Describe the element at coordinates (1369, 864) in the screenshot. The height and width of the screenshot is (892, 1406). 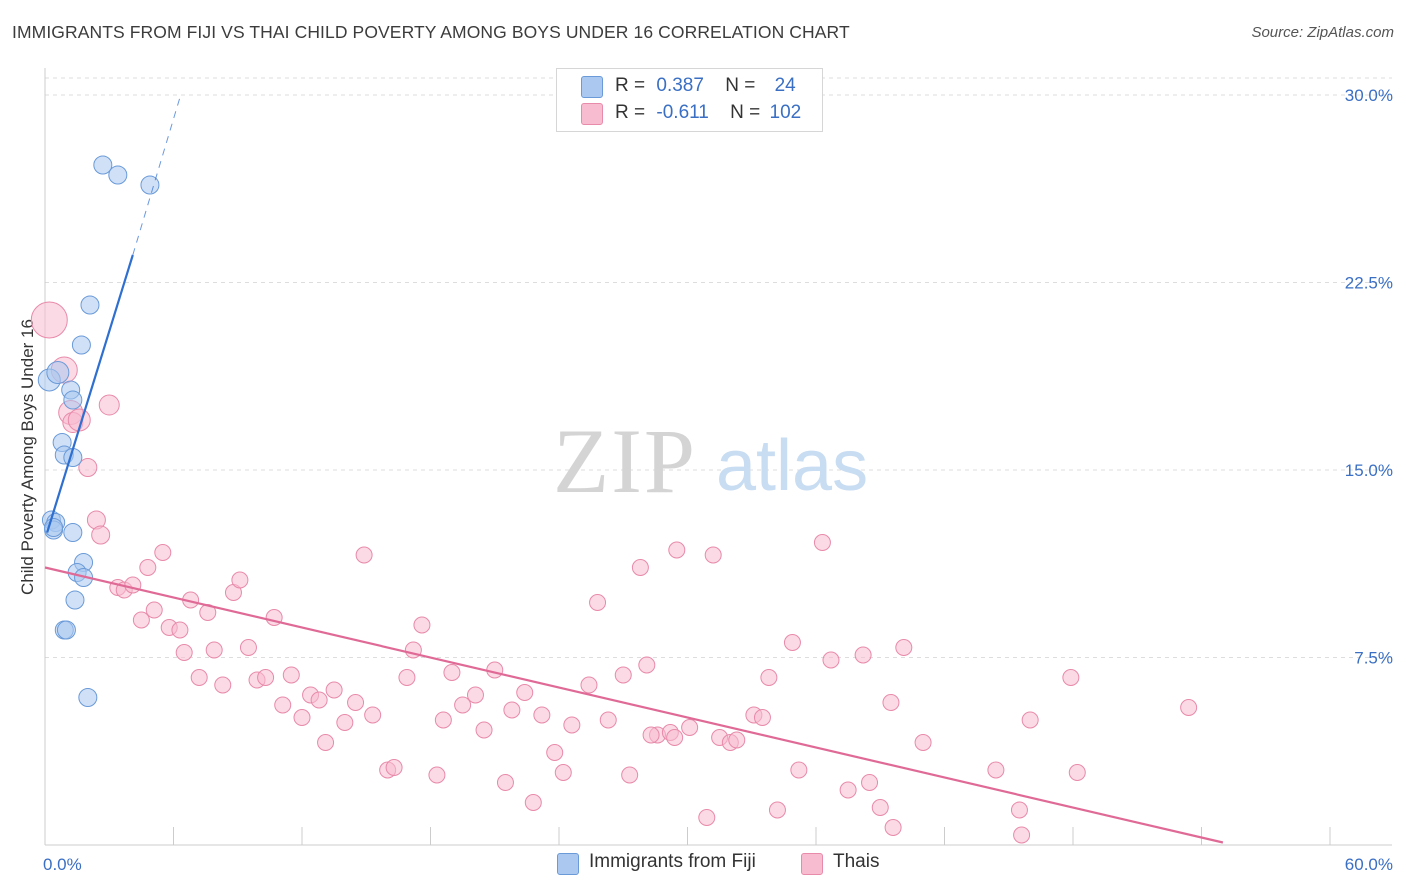
I see `x-tick-label-max: 60.0%` at that location.